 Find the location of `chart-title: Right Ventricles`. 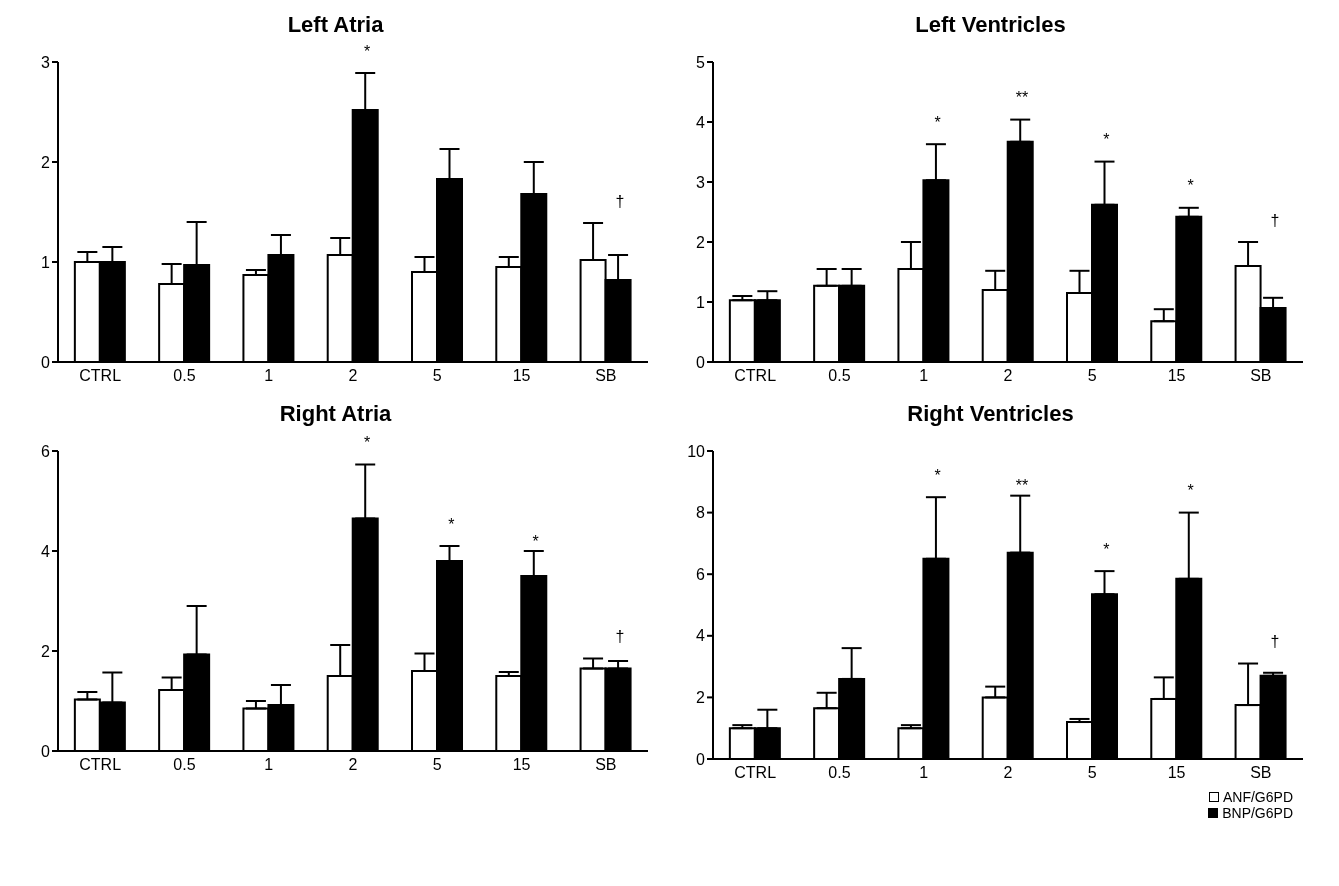

chart-title: Right Ventricles is located at coordinates (990, 414).